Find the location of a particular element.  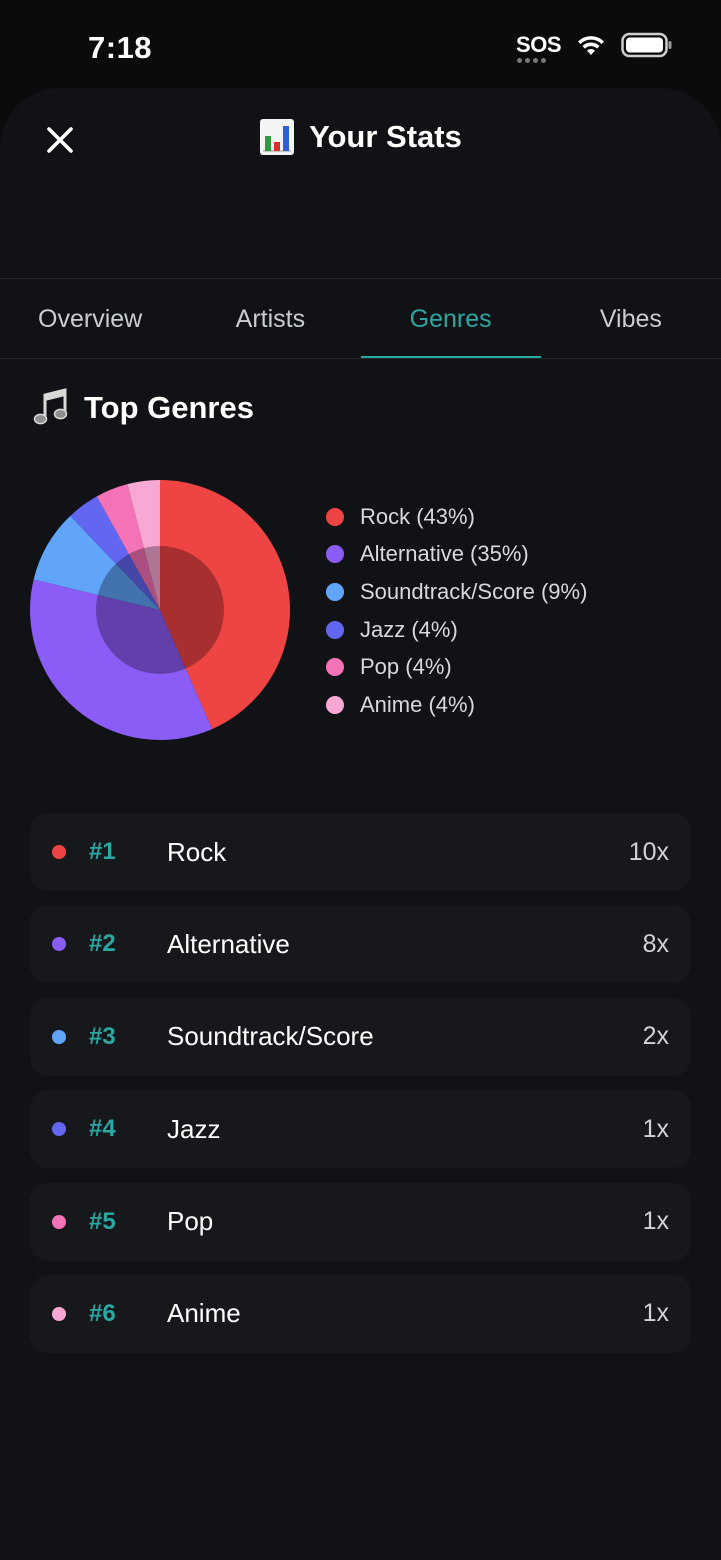

pie-slice-anime is located at coordinates (143, 545).